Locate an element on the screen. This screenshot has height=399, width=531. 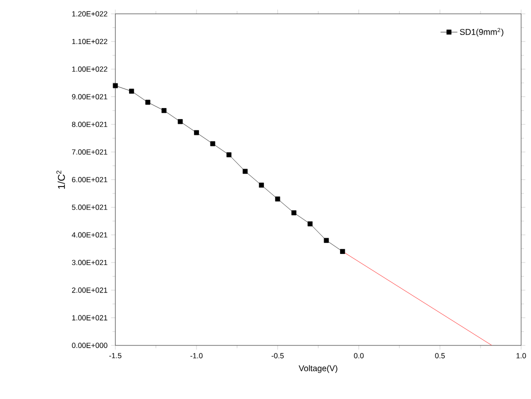
legend-label: SD1(9mm$^{2}$) is located at coordinates (482, 32).